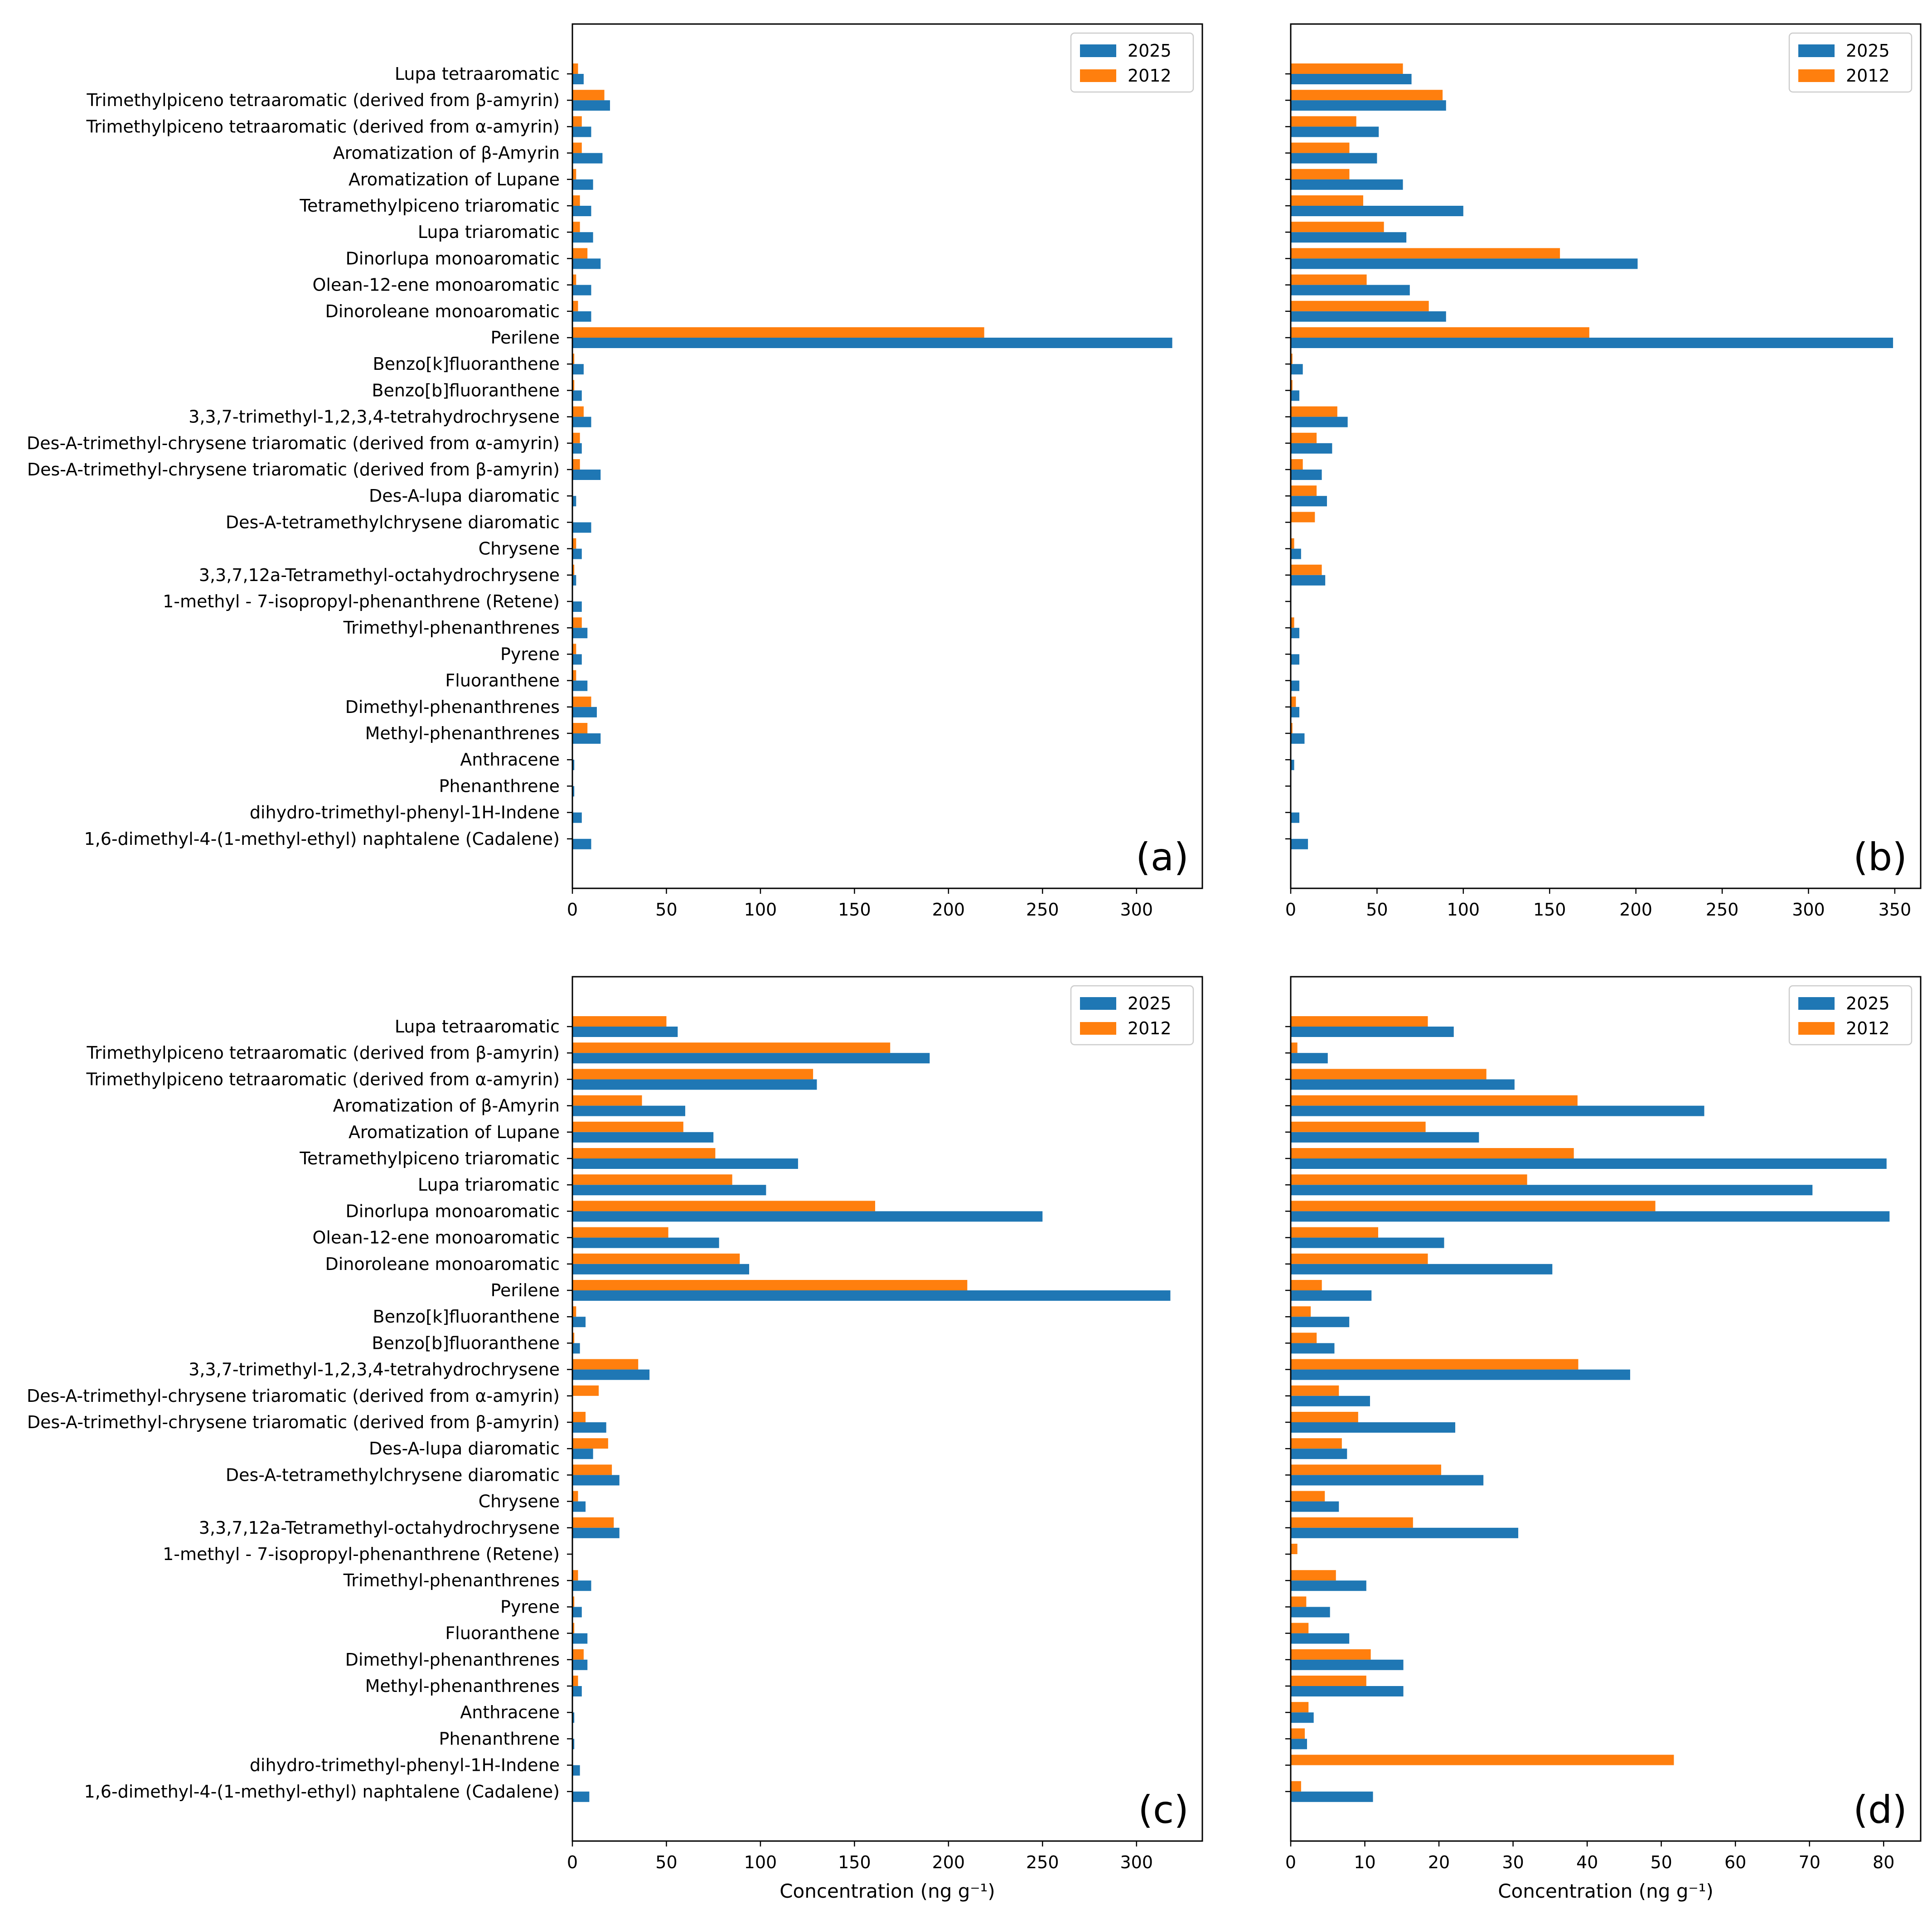 This screenshot has width=1932, height=1919. What do you see at coordinates (499, 786) in the screenshot?
I see `category-label: Phenanthrene` at bounding box center [499, 786].